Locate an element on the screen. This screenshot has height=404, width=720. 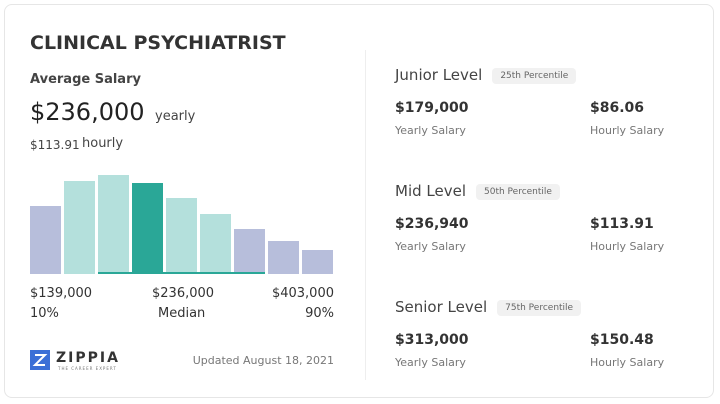
title: CLINICAL PSYCHIATRIST is located at coordinates (158, 43).